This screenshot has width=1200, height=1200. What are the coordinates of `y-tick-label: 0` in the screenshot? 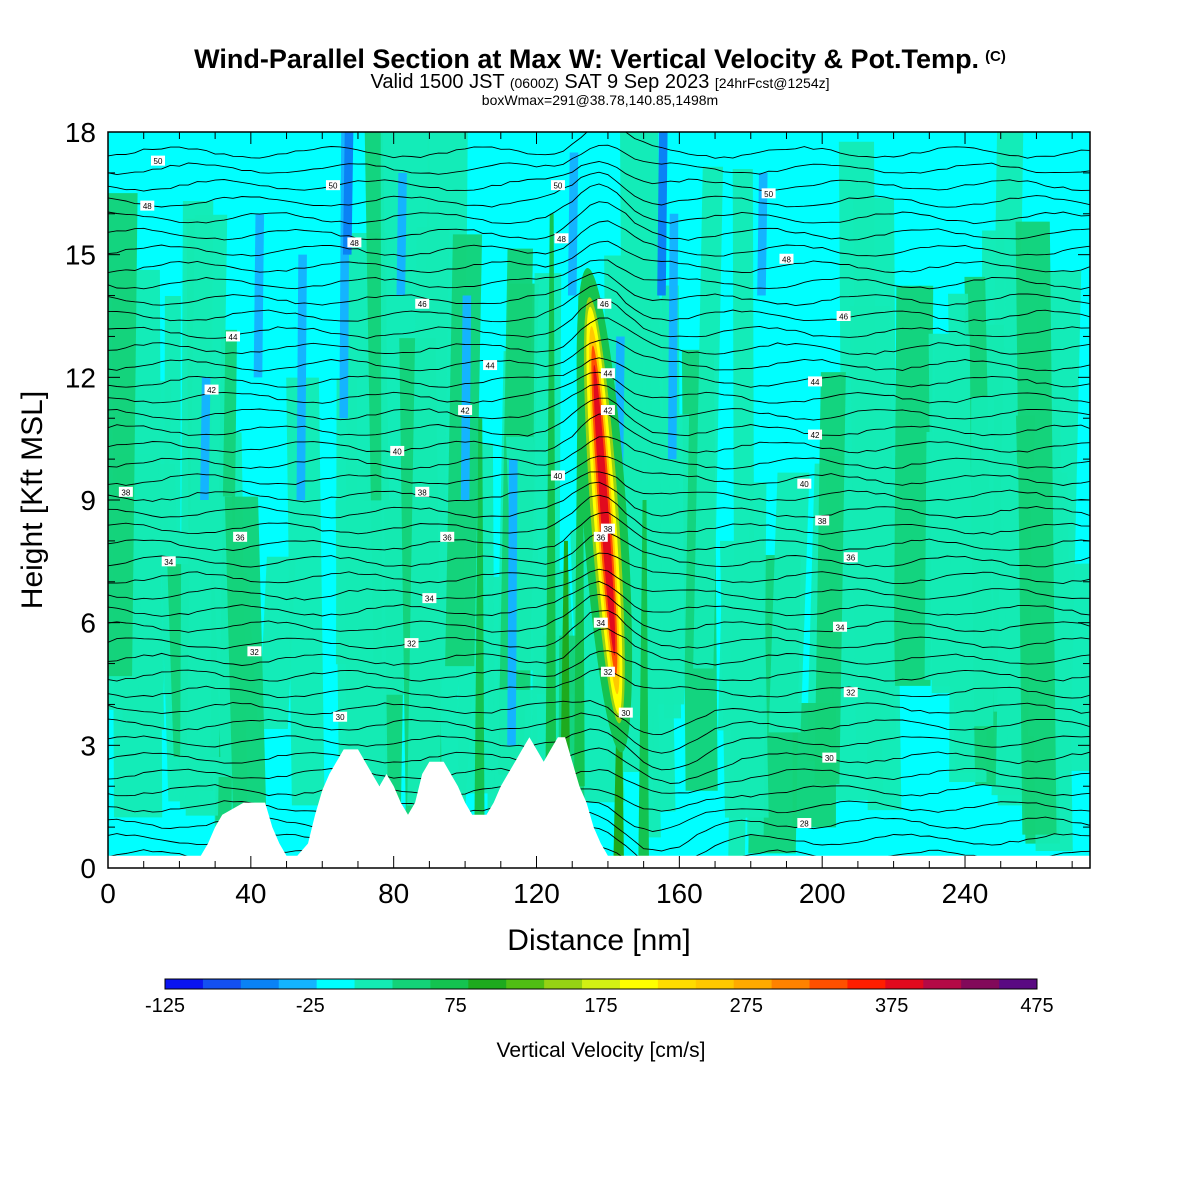 It's located at (88, 868).